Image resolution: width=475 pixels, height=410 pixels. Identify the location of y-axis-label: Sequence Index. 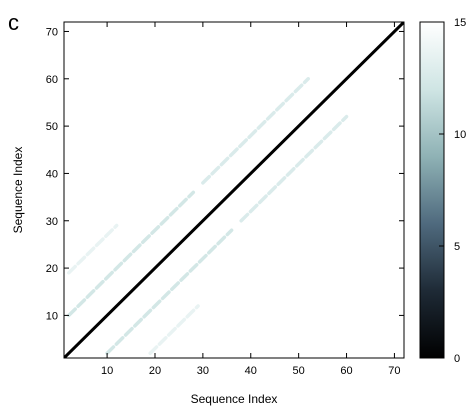
(18, 190).